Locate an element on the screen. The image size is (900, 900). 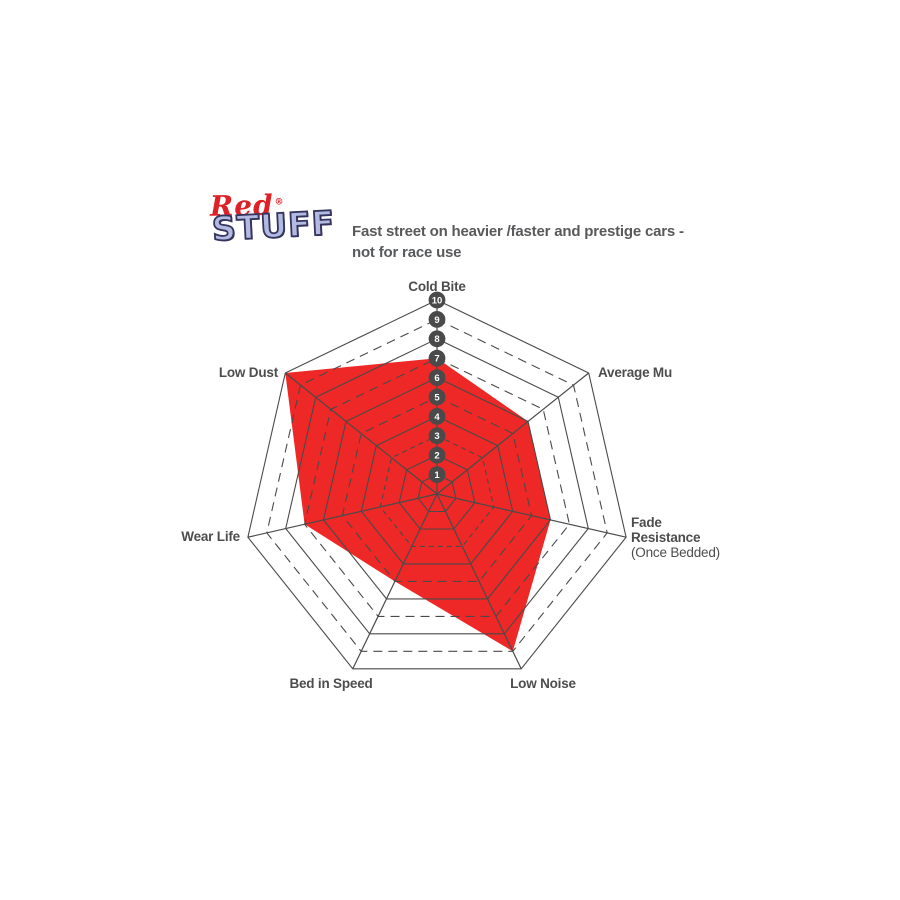
axis-label-5: Wear Life is located at coordinates (210, 536).